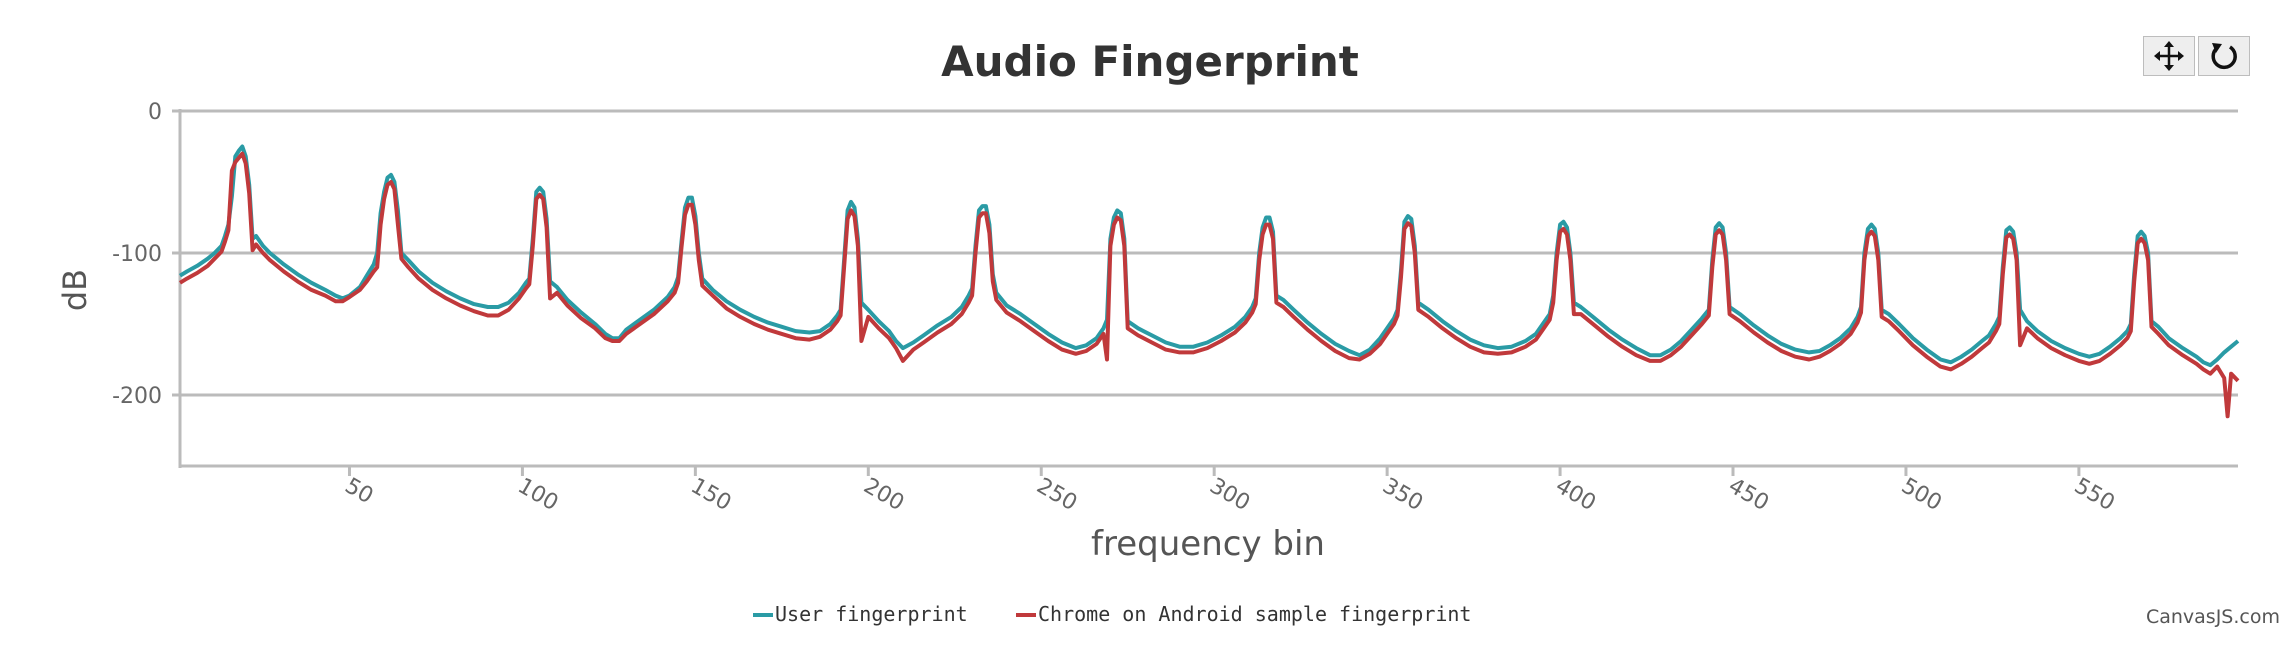  Describe the element at coordinates (710, 495) in the screenshot. I see `x-tick-label: 150` at that location.